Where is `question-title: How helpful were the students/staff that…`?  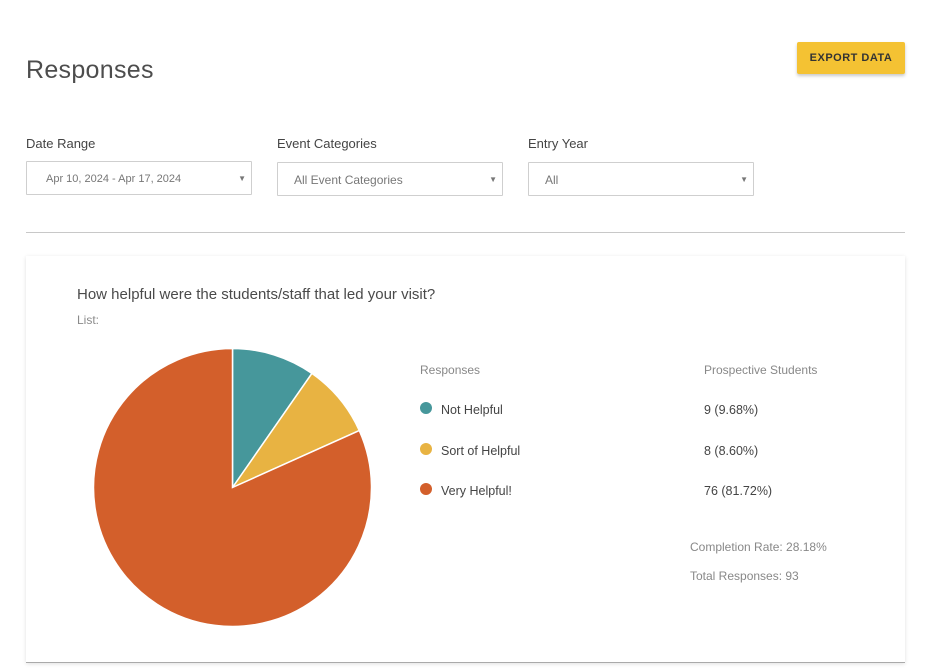 question-title: How helpful were the students/staff that… is located at coordinates (256, 294).